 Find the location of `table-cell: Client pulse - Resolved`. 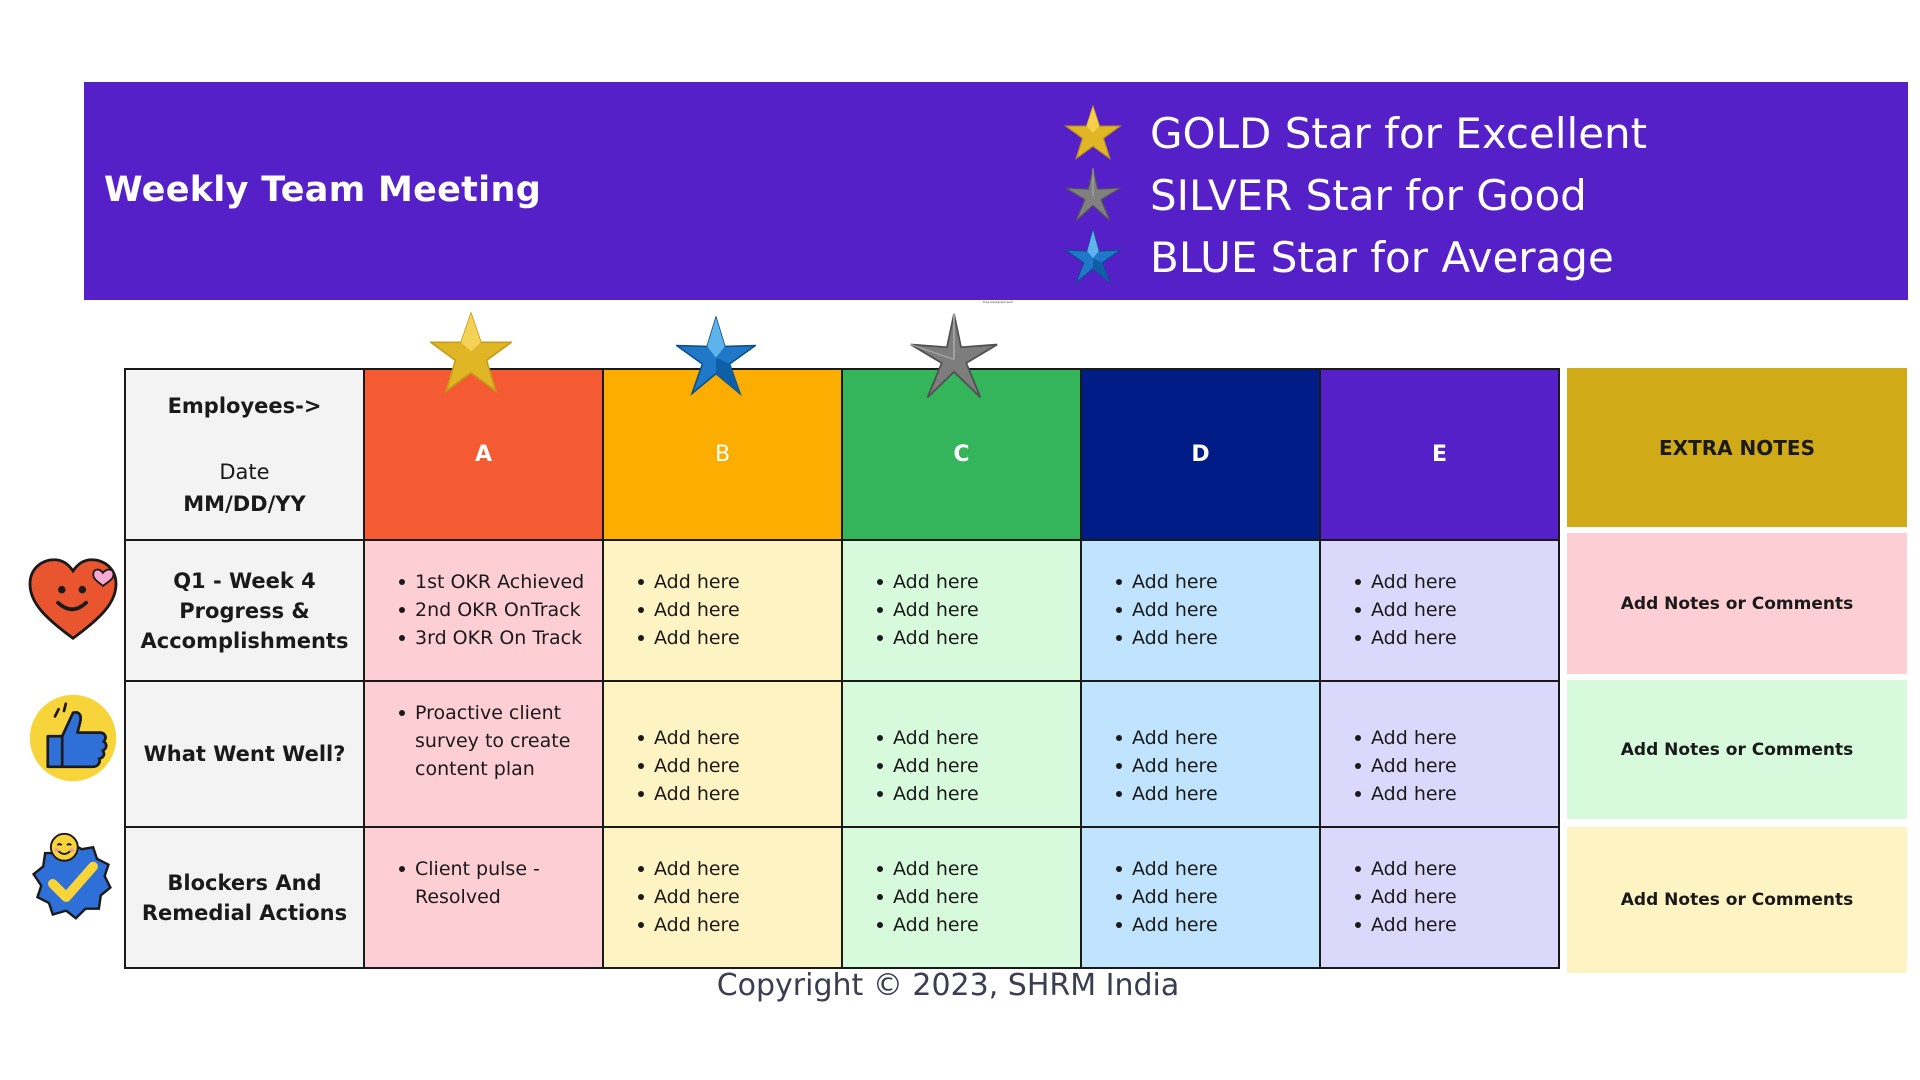

table-cell: Client pulse - Resolved is located at coordinates (484, 898).